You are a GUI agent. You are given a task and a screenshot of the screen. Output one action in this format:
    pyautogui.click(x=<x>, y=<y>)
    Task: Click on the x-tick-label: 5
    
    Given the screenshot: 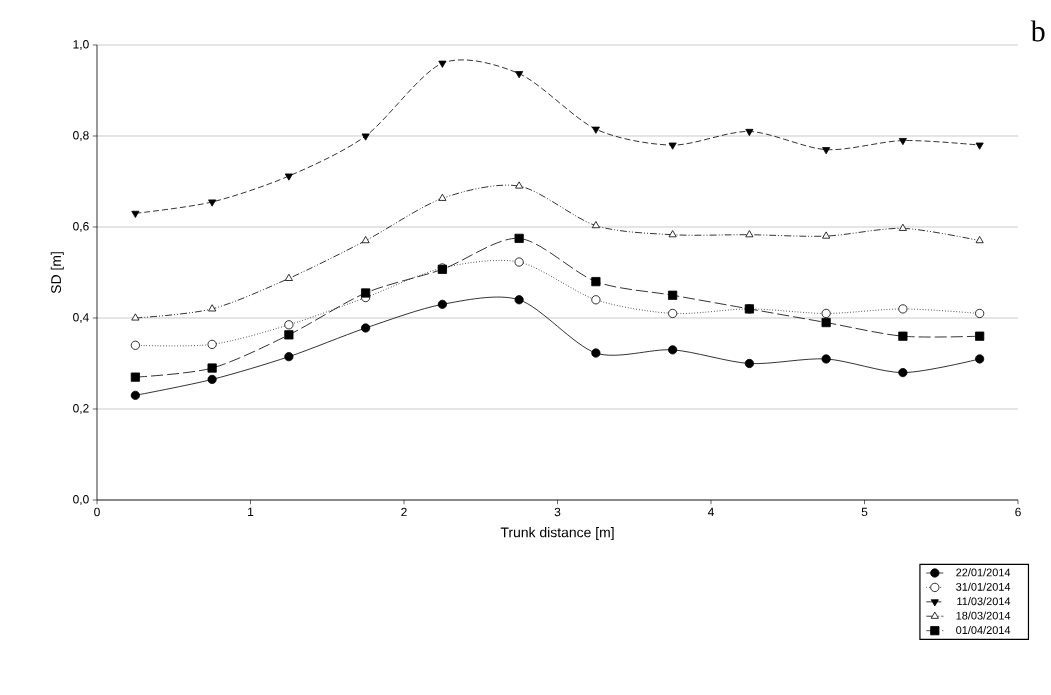 What is the action you would take?
    pyautogui.click(x=864, y=512)
    